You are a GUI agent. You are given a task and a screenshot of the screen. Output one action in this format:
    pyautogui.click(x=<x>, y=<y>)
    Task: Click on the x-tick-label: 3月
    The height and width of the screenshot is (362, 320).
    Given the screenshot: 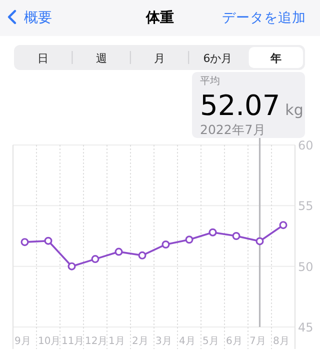 What is the action you would take?
    pyautogui.click(x=164, y=341)
    